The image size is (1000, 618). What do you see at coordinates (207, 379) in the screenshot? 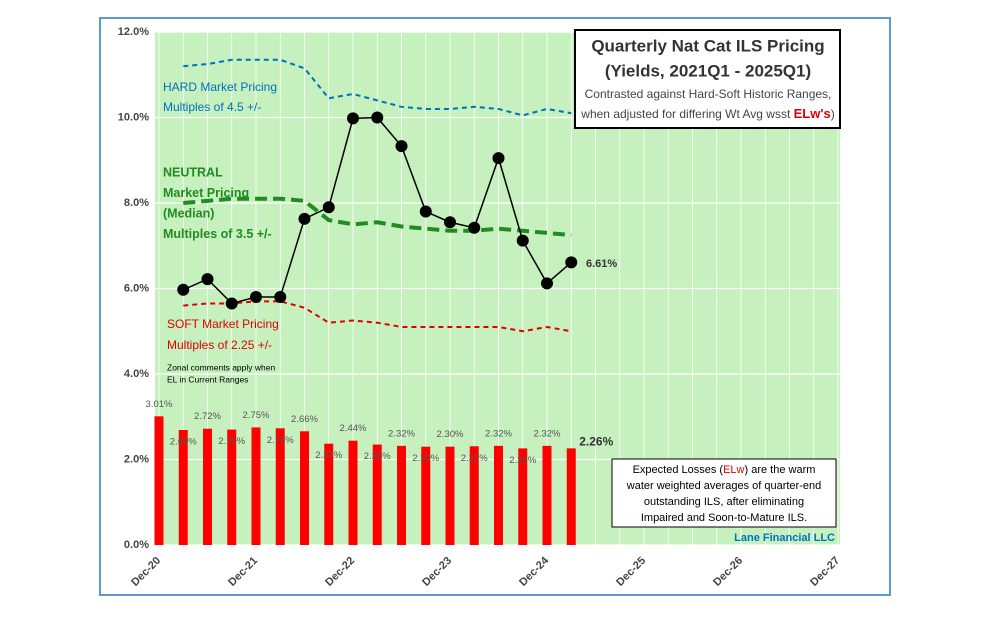
I see `annotation: EL in Current Ranges` at bounding box center [207, 379].